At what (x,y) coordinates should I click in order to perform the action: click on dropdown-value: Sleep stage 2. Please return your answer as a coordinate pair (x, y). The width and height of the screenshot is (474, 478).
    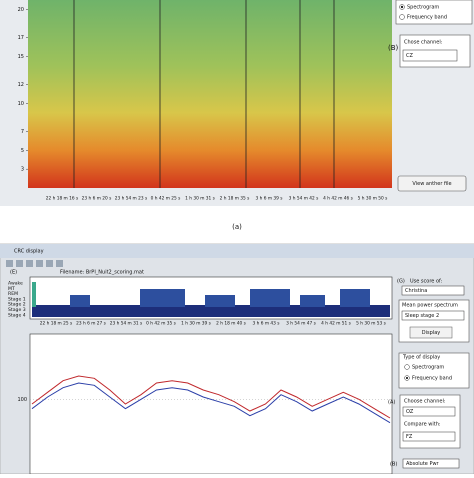
    Looking at the image, I should click on (422, 316).